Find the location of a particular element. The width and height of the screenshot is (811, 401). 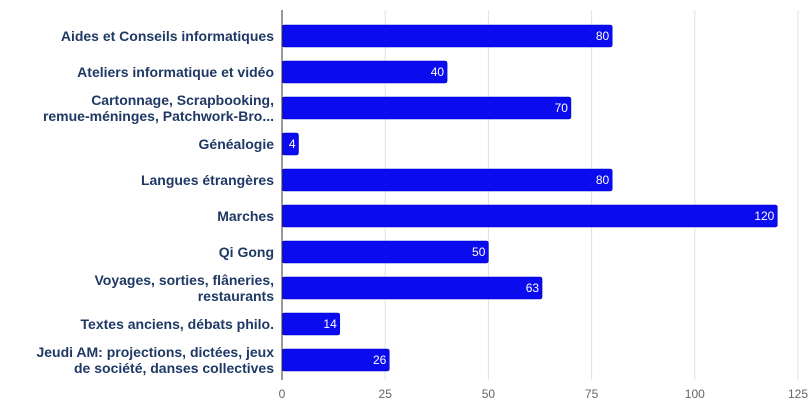

data-label: 40 is located at coordinates (438, 72).